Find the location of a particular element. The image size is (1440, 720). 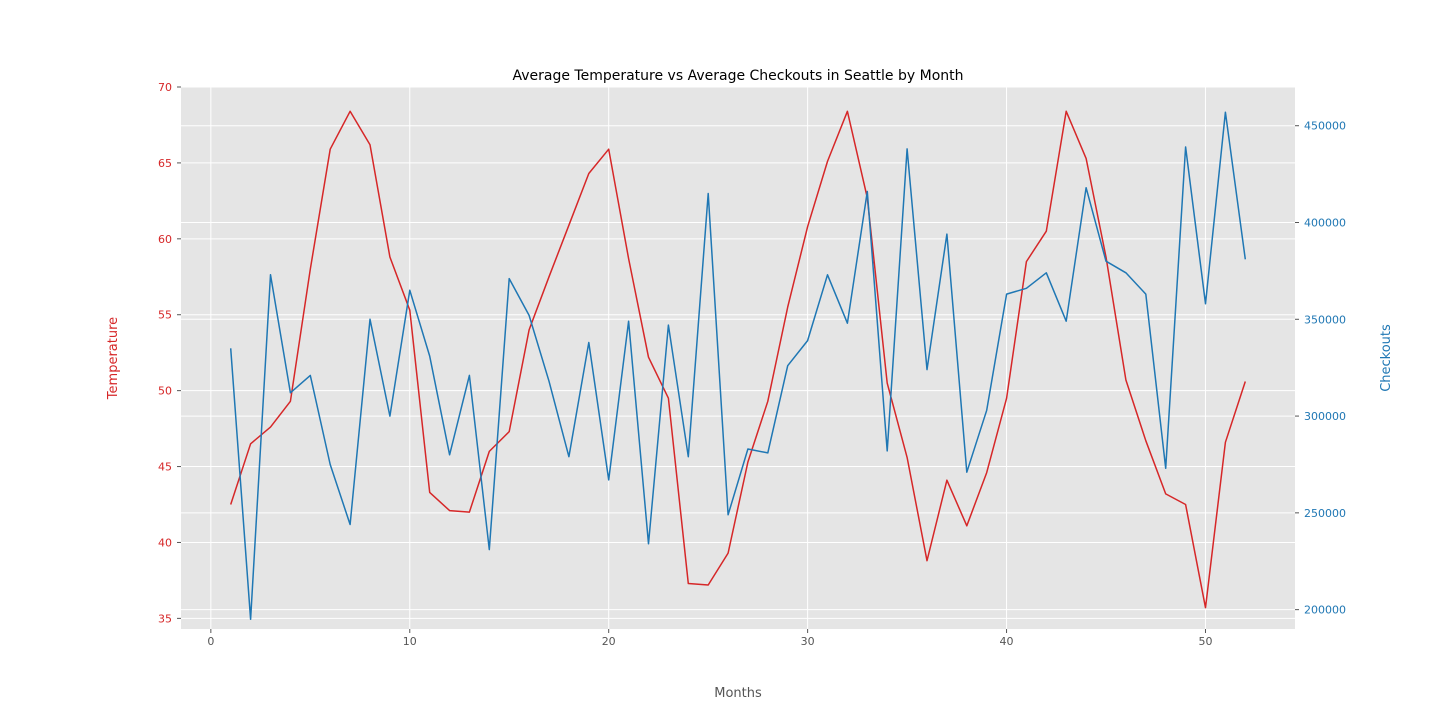

x-tick-label: 10 is located at coordinates (410, 641).